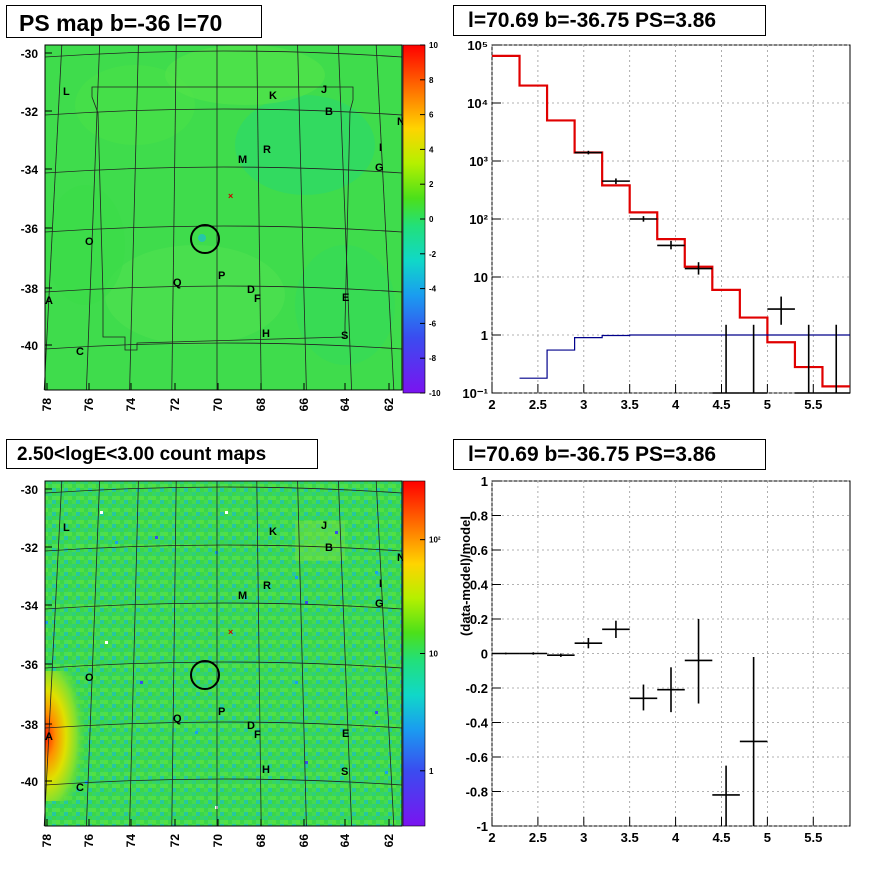  Describe the element at coordinates (433, 45) in the screenshot. I see `ts-colorbar-tick-label: 10` at that location.